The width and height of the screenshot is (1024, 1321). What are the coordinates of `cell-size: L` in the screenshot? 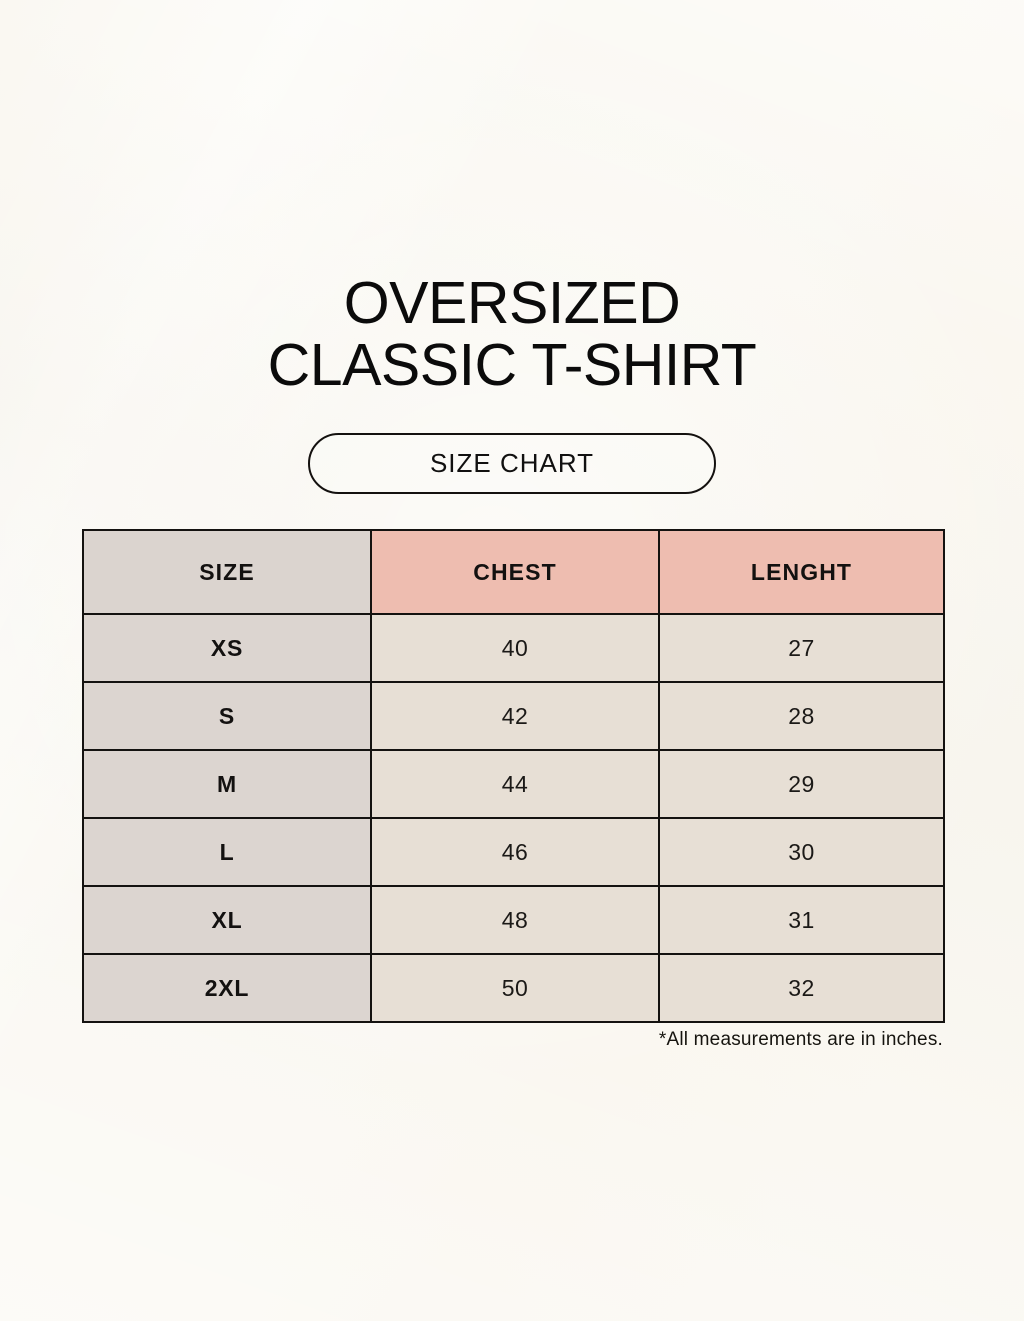 It's located at (227, 852).